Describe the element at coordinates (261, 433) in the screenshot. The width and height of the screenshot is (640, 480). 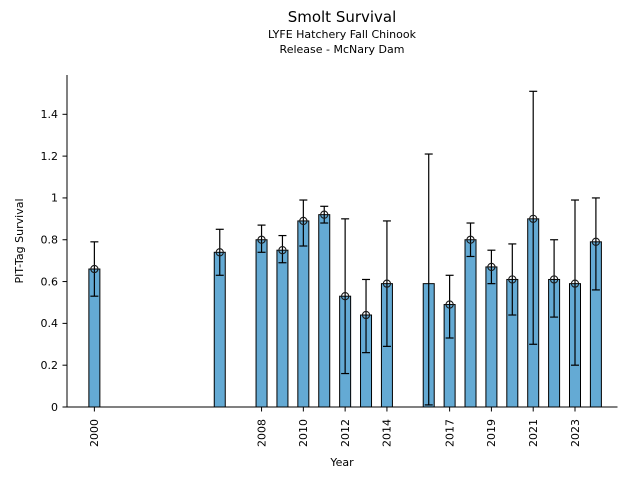
I see `x-tick-label: 2008` at that location.